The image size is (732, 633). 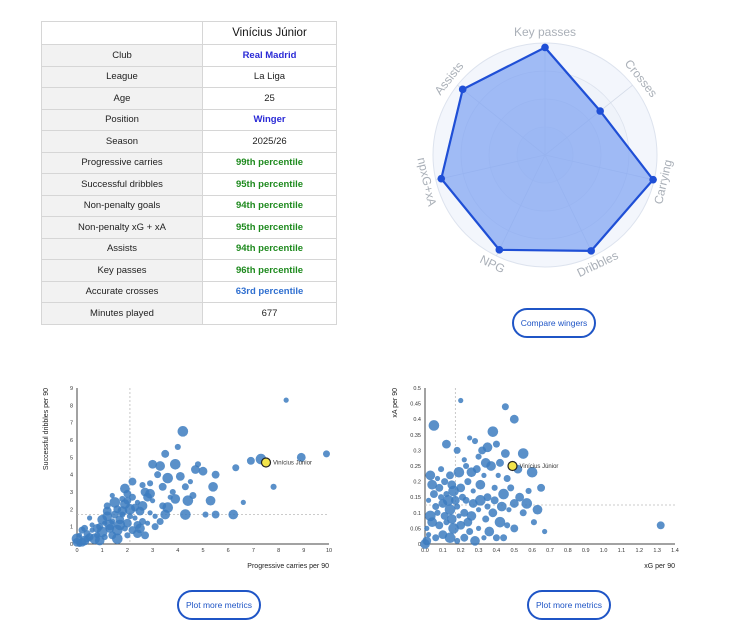 I want to click on y-tick-label: 0.35, so click(x=415, y=436).